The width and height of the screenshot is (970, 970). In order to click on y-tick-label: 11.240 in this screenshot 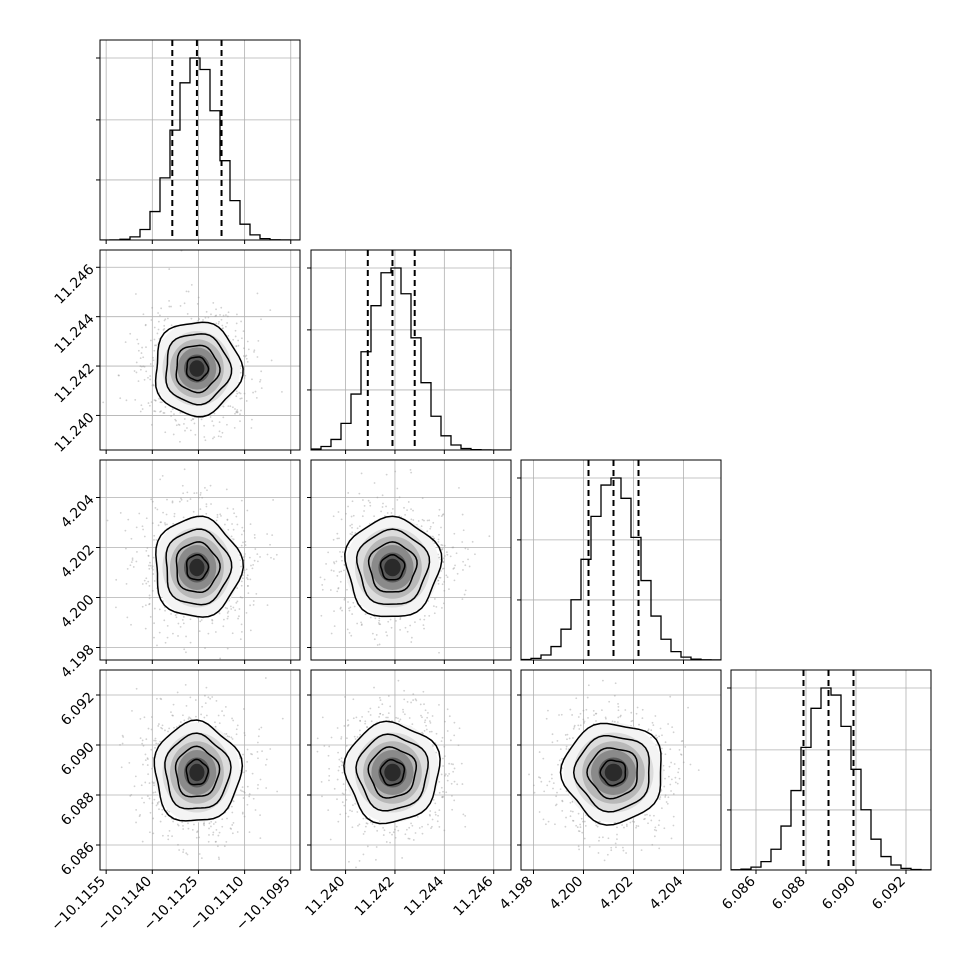, I will do `click(75, 433)`.